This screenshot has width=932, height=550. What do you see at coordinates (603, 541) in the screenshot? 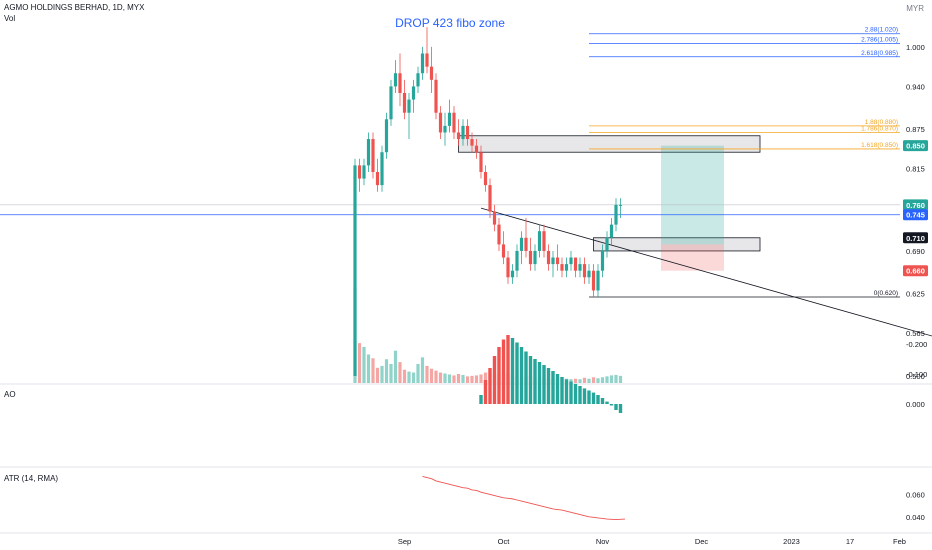
I see `time-tick-label: Nov` at bounding box center [603, 541].